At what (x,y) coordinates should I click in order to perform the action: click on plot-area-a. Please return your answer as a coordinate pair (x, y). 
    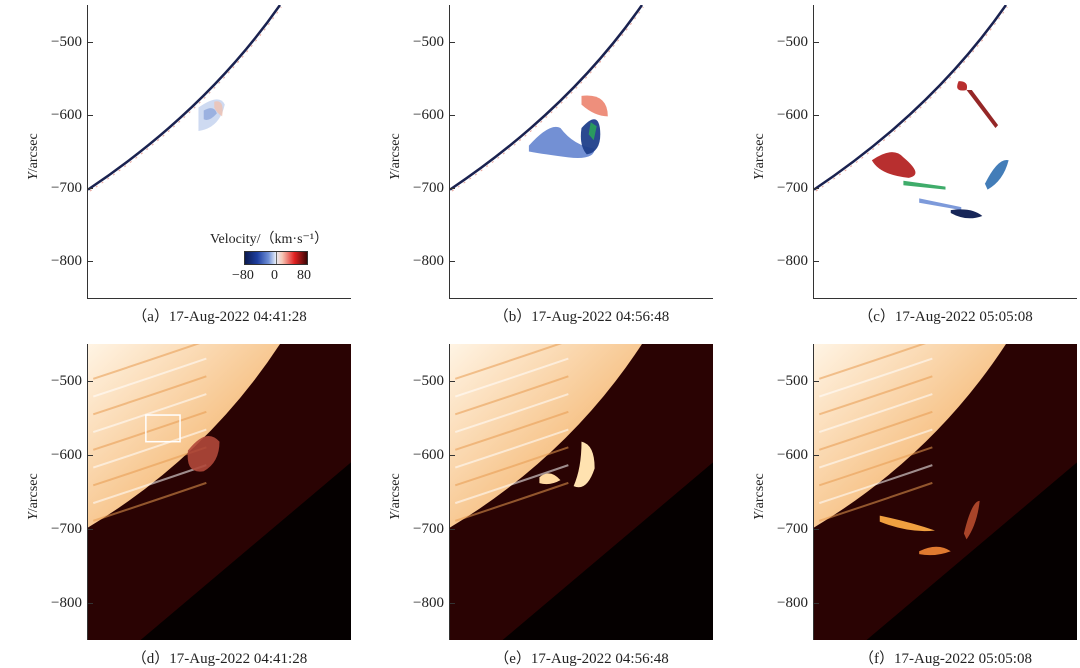
    Looking at the image, I should click on (219, 151).